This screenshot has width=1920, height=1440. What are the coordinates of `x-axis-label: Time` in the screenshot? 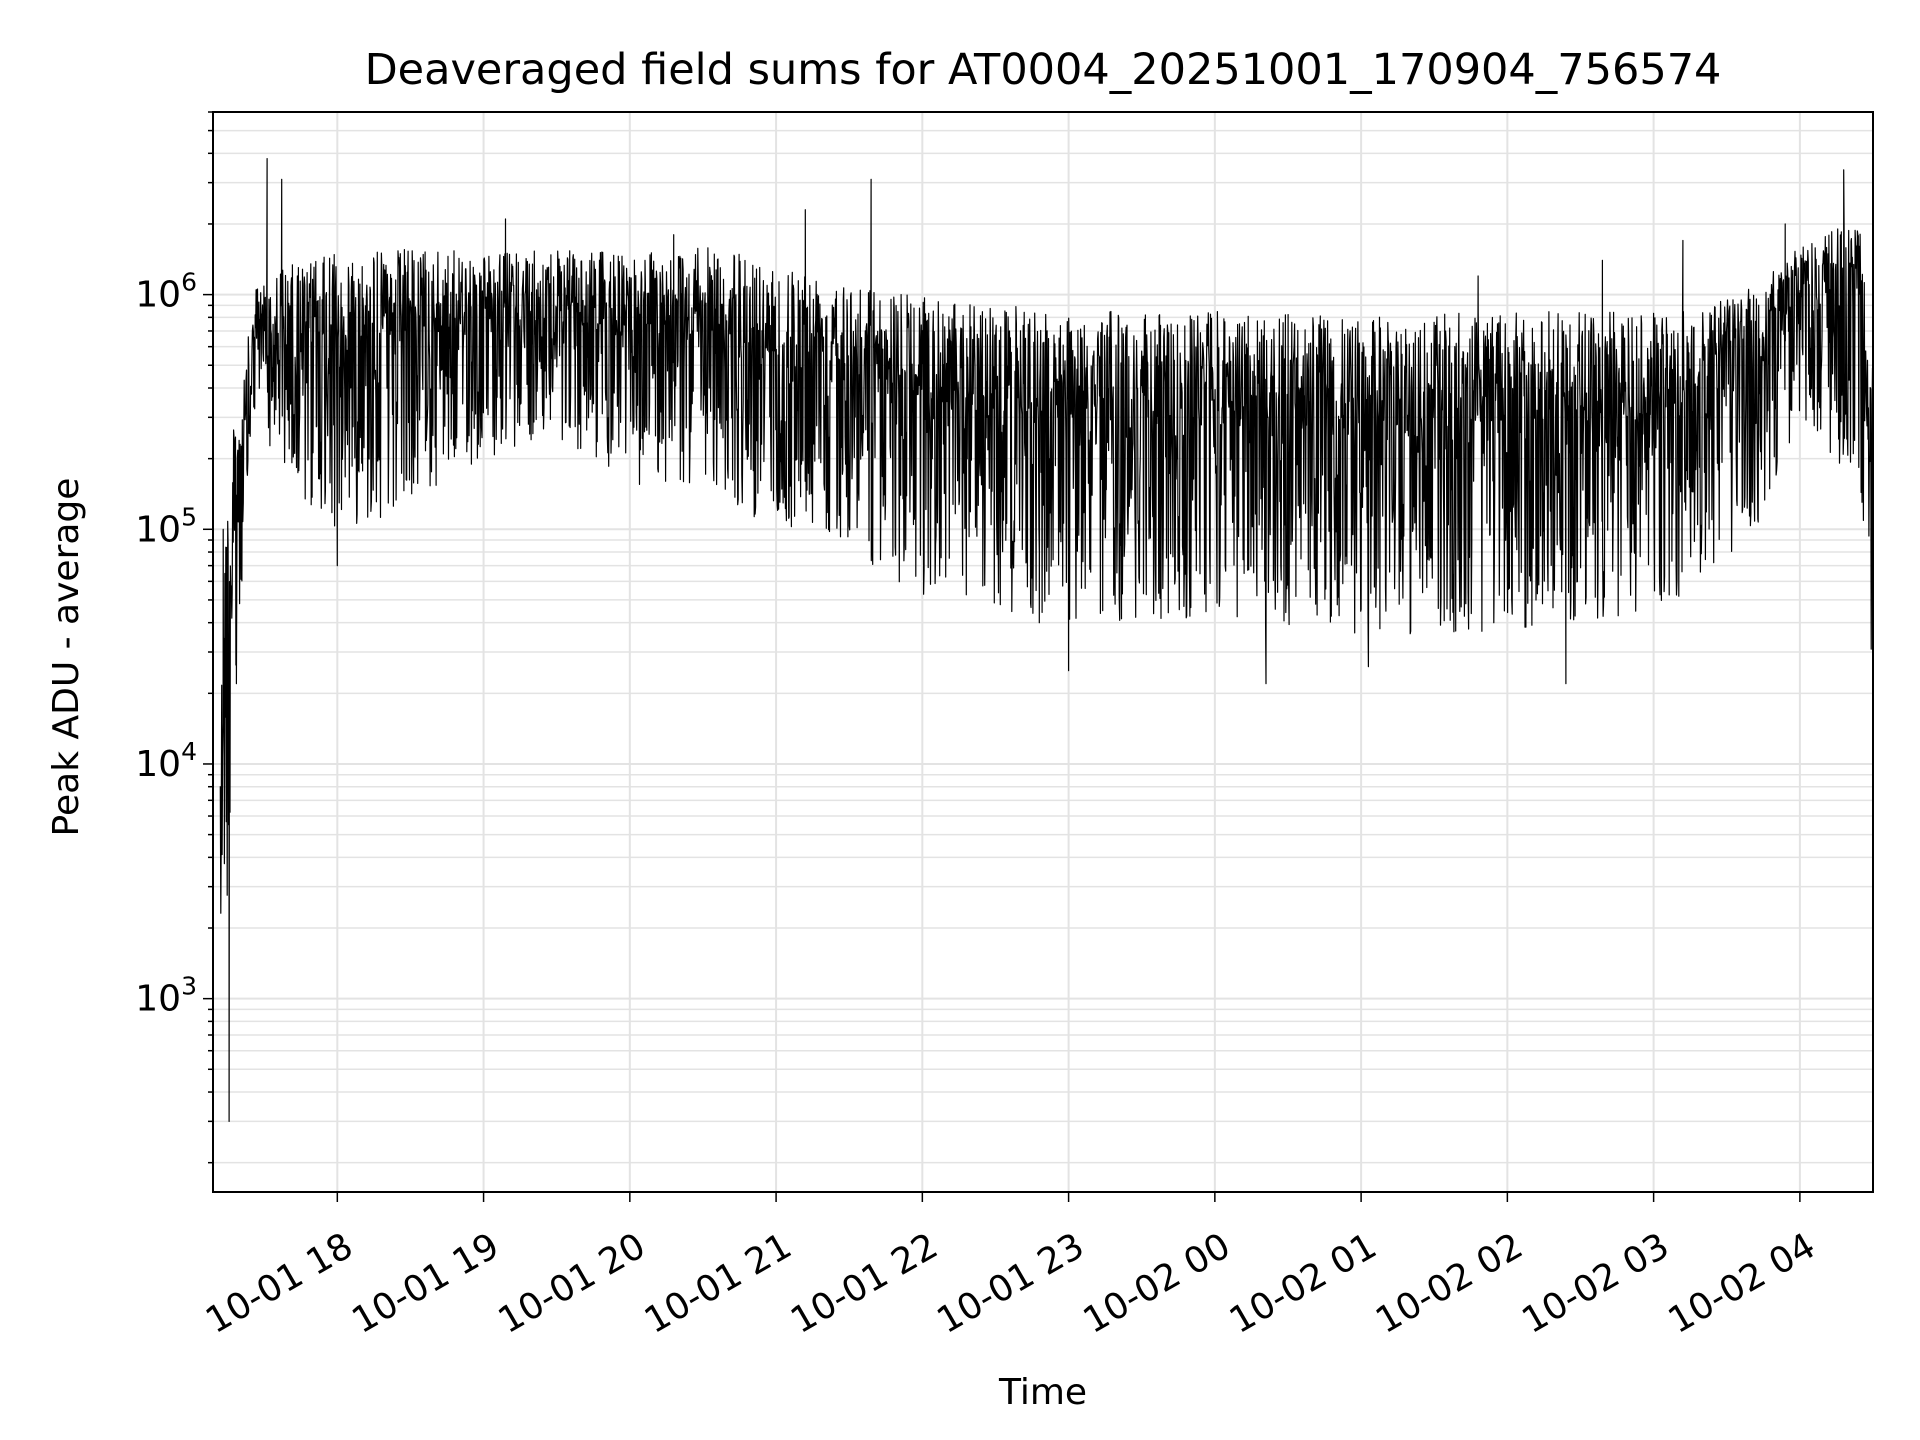 It's located at (1042, 1392).